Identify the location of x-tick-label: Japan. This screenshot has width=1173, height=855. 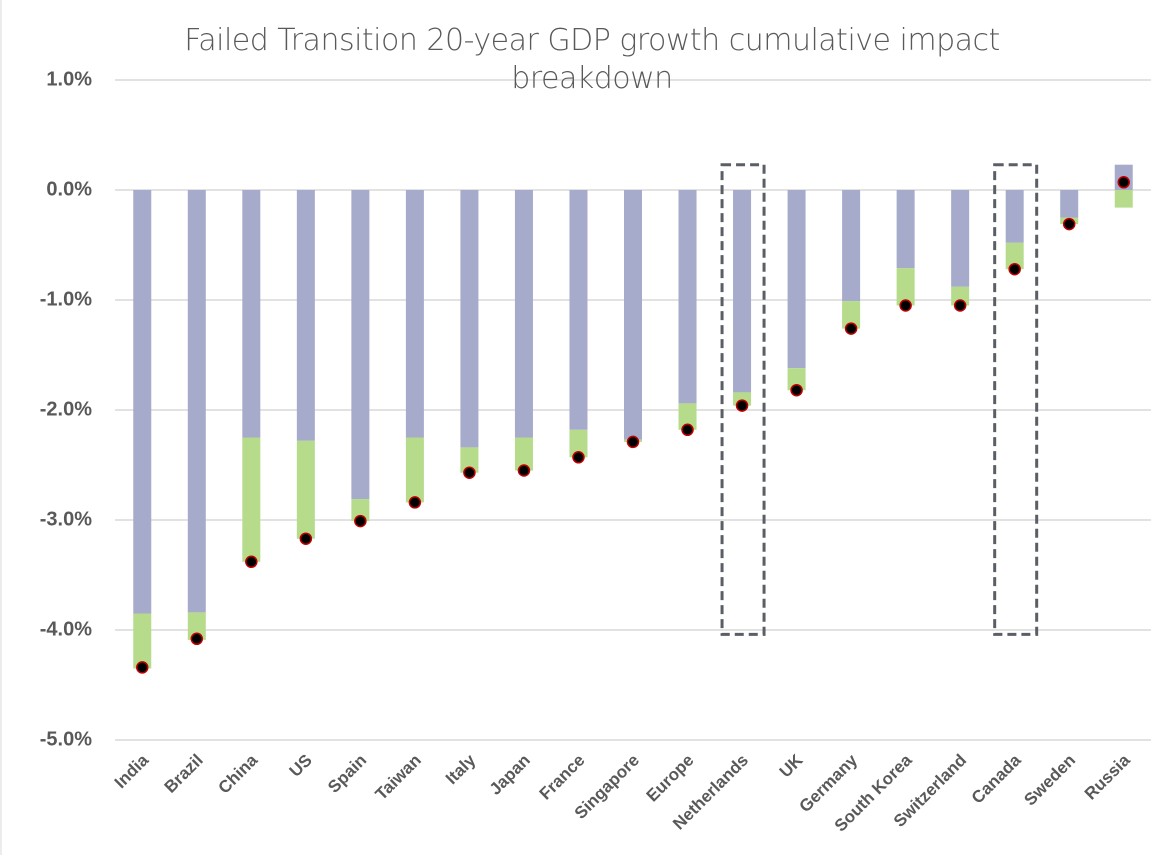
(510, 775).